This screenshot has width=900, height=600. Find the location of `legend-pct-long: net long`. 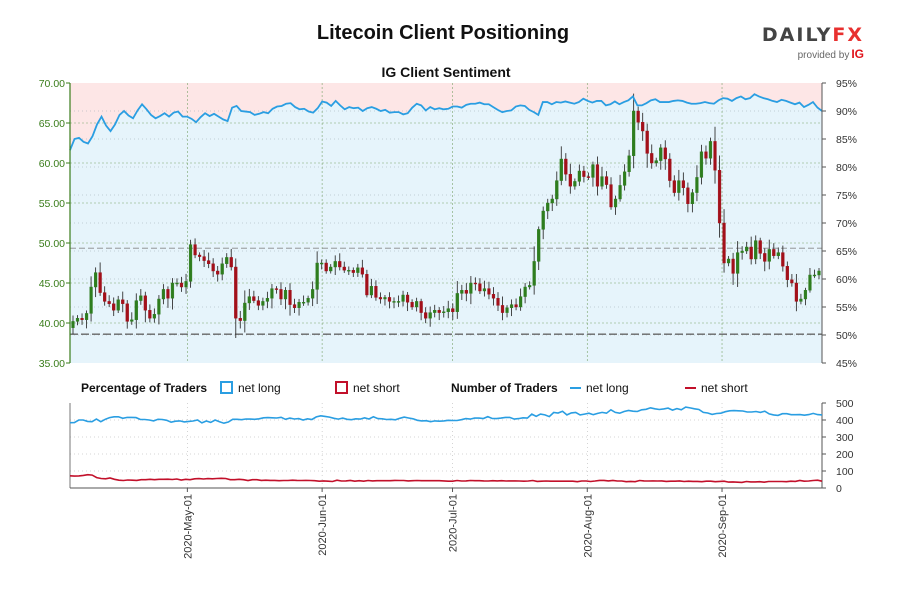

legend-pct-long: net long is located at coordinates (250, 388).